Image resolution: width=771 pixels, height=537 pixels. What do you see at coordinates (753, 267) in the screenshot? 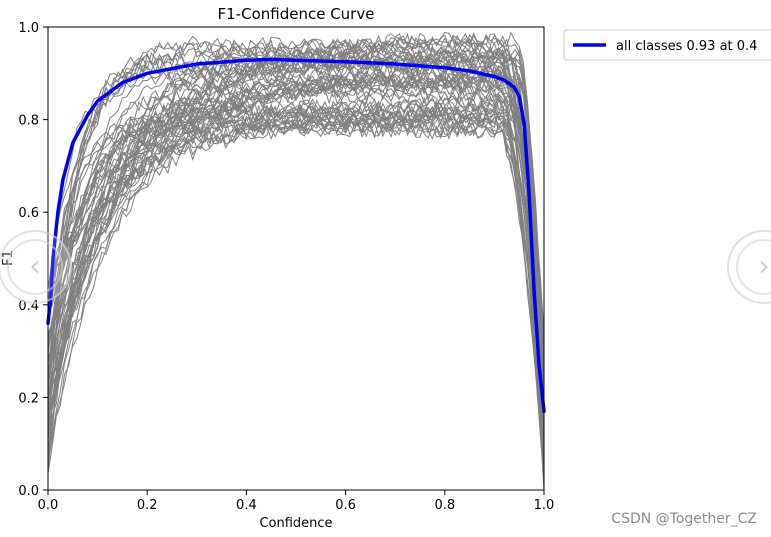
I see `chevron-right-icon: ›` at bounding box center [753, 267].